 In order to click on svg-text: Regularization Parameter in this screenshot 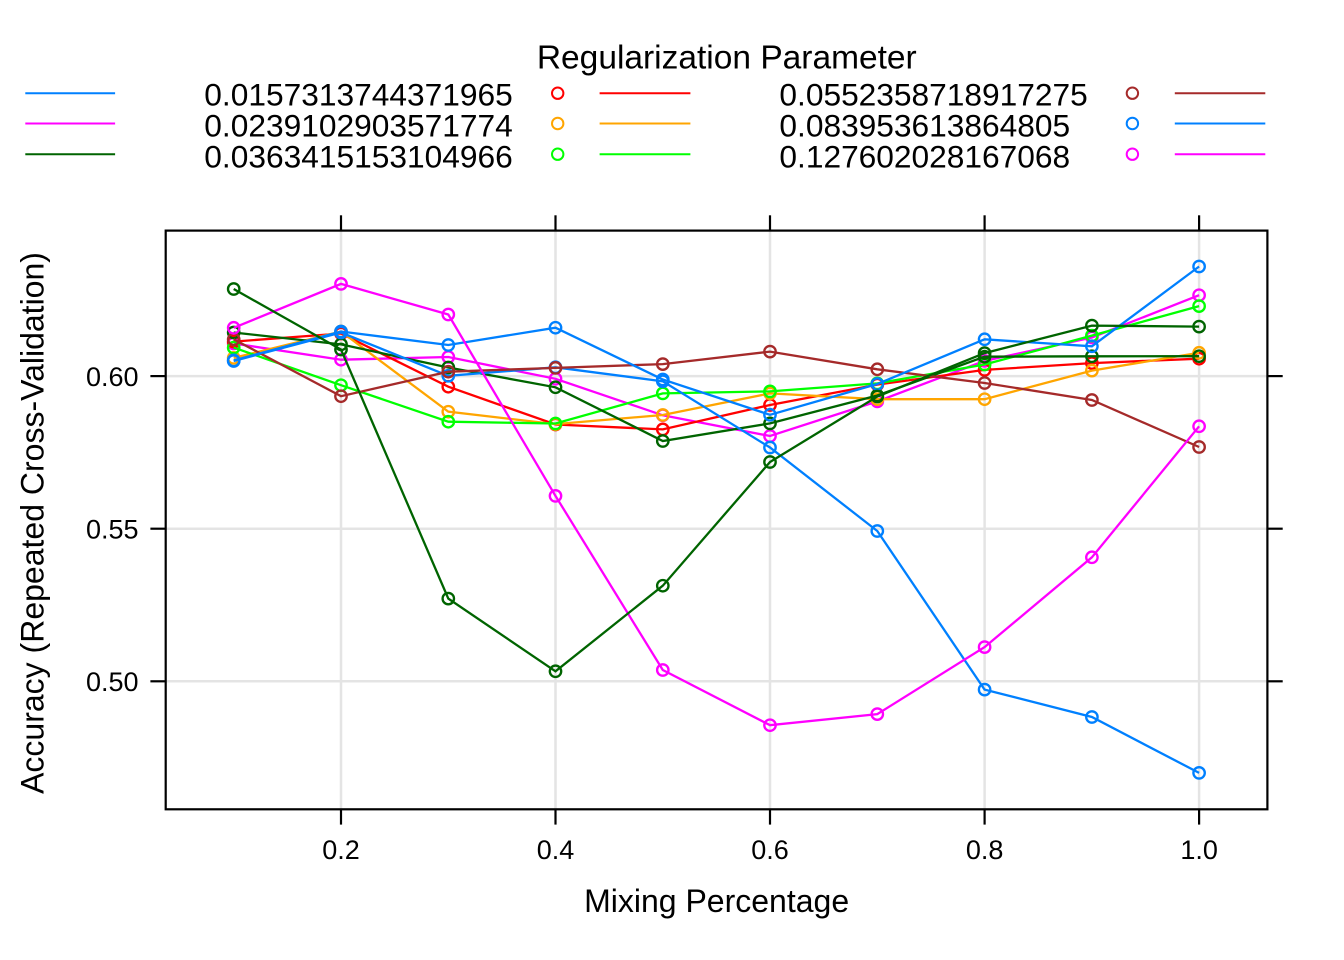, I will do `click(727, 58)`.